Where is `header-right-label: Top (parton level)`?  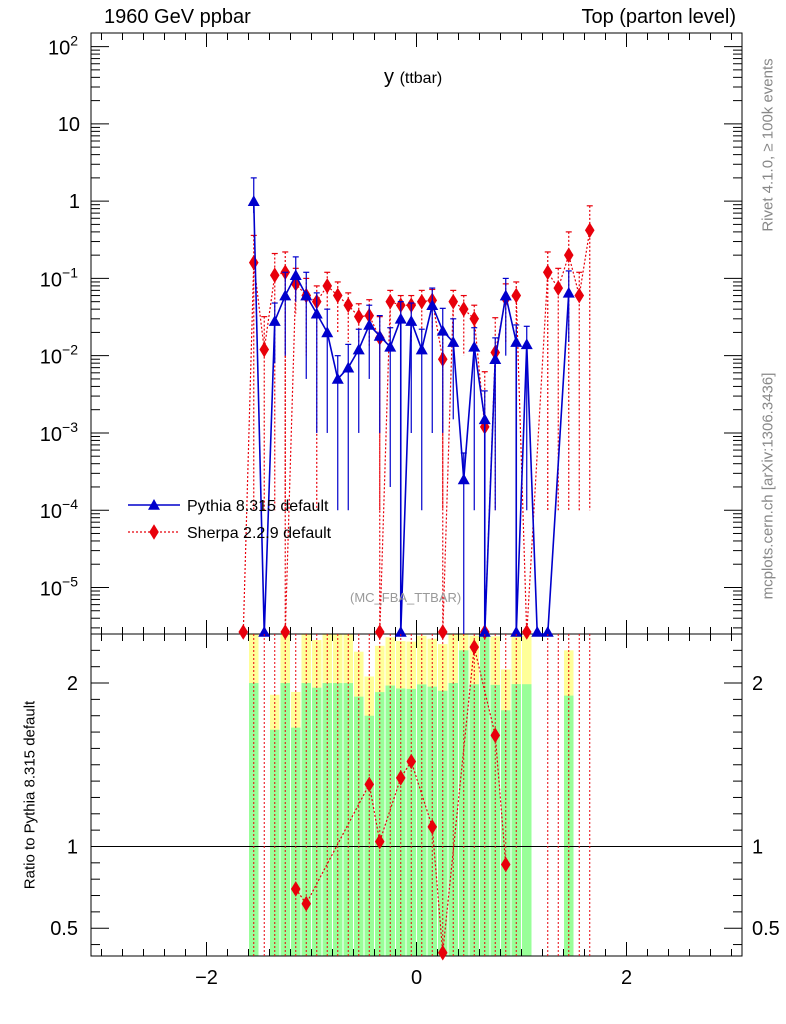 header-right-label: Top (parton level) is located at coordinates (658, 17).